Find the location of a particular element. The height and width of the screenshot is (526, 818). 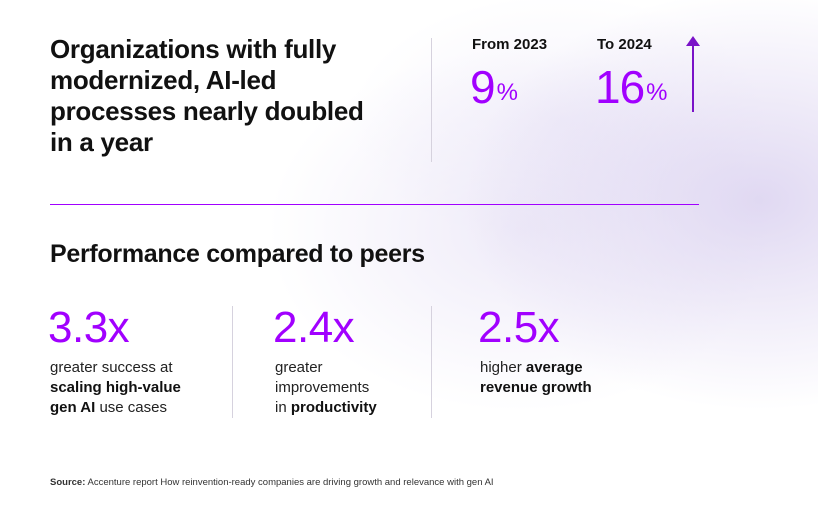

from-value: 9% is located at coordinates (494, 87).